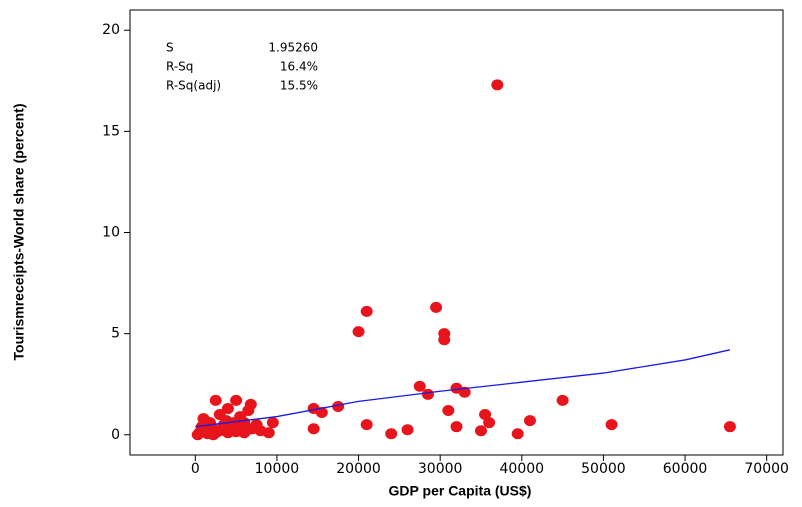 The width and height of the screenshot is (802, 507). What do you see at coordinates (115, 435) in the screenshot?
I see `y-tick-label: 0` at bounding box center [115, 435].